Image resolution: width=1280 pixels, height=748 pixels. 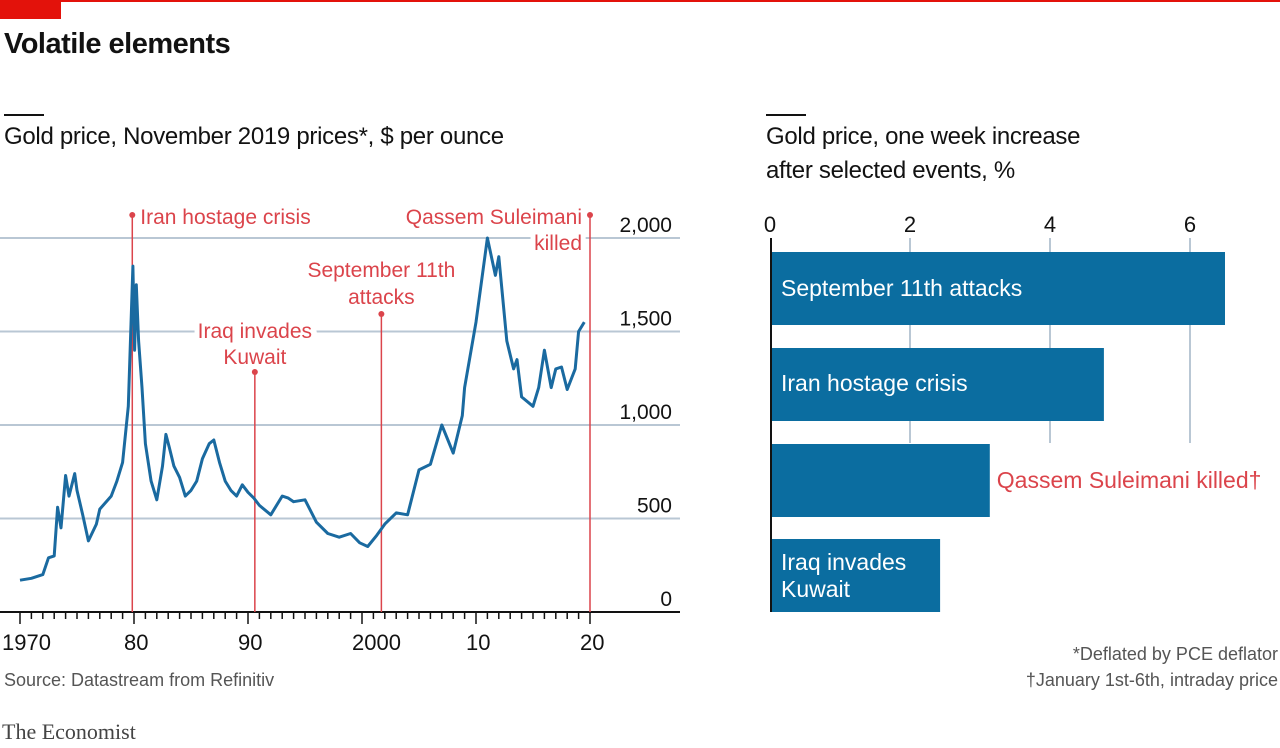 I want to click on x-tick-label: 1970, so click(x=26, y=642).